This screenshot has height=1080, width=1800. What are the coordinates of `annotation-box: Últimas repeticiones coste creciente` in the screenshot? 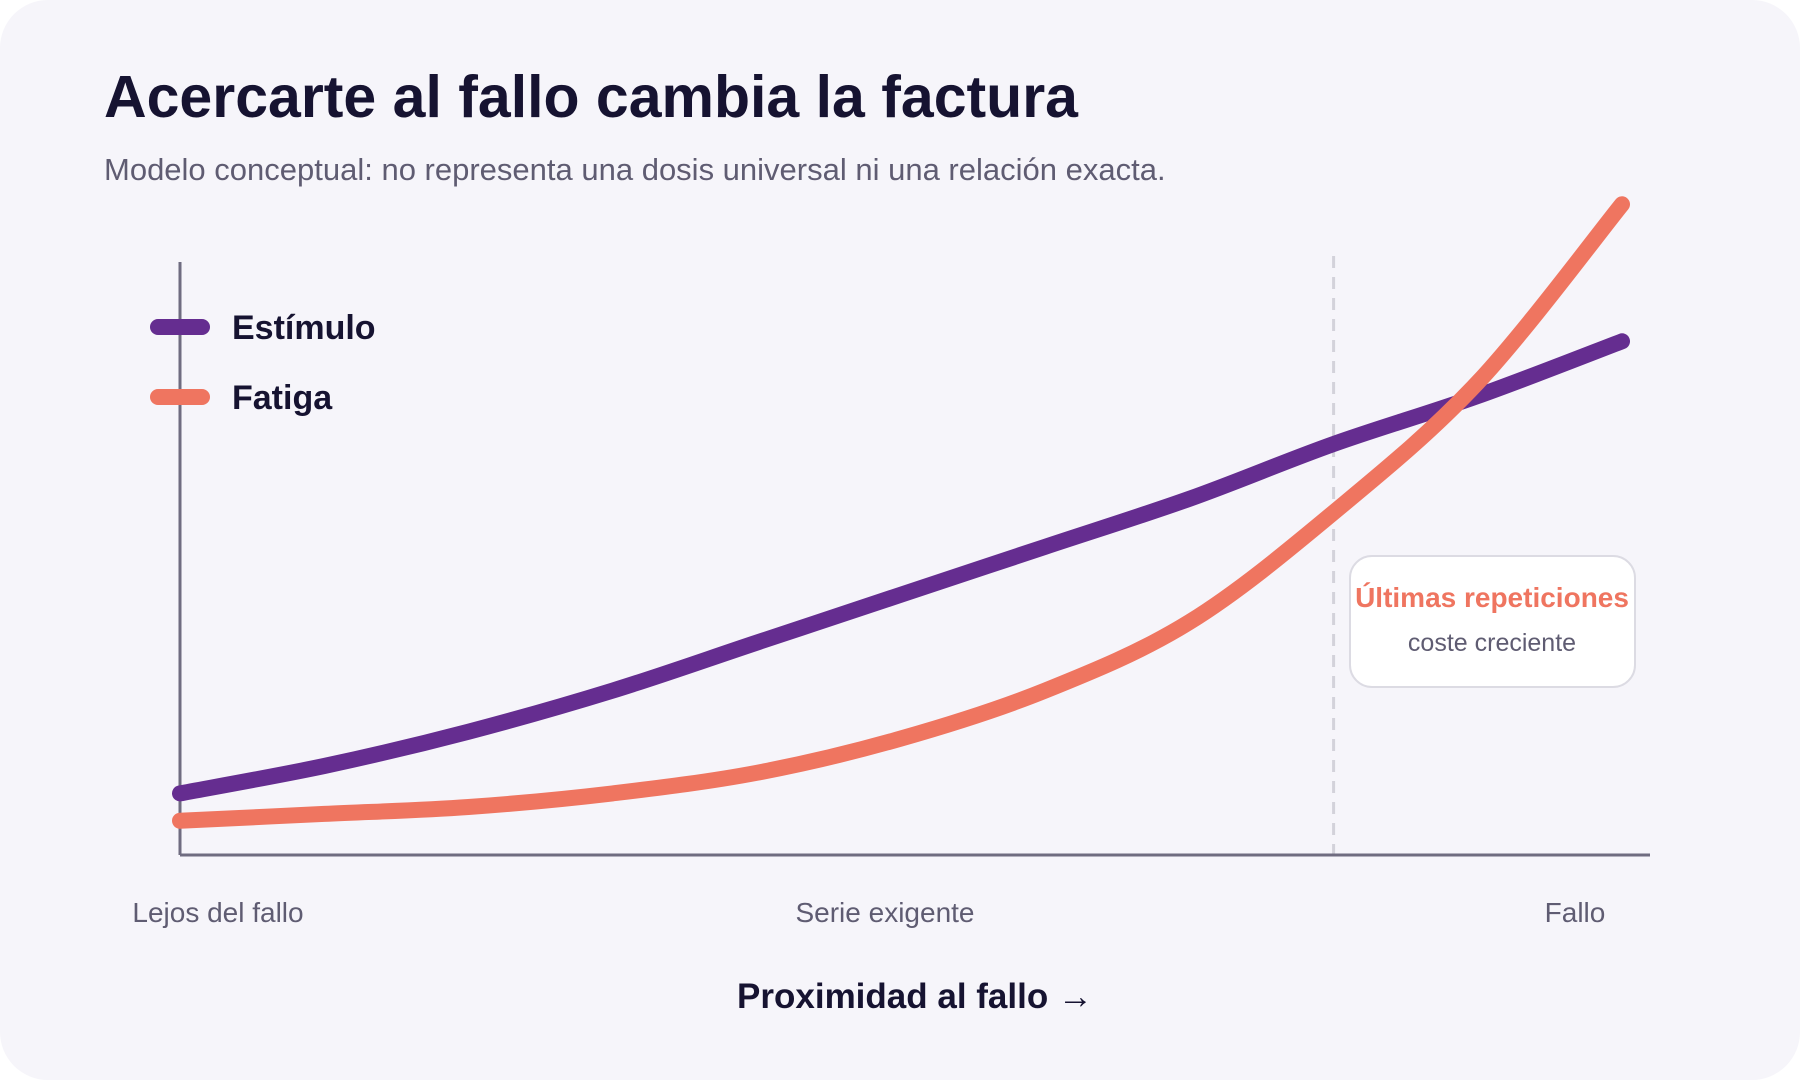 It's located at (1492, 621).